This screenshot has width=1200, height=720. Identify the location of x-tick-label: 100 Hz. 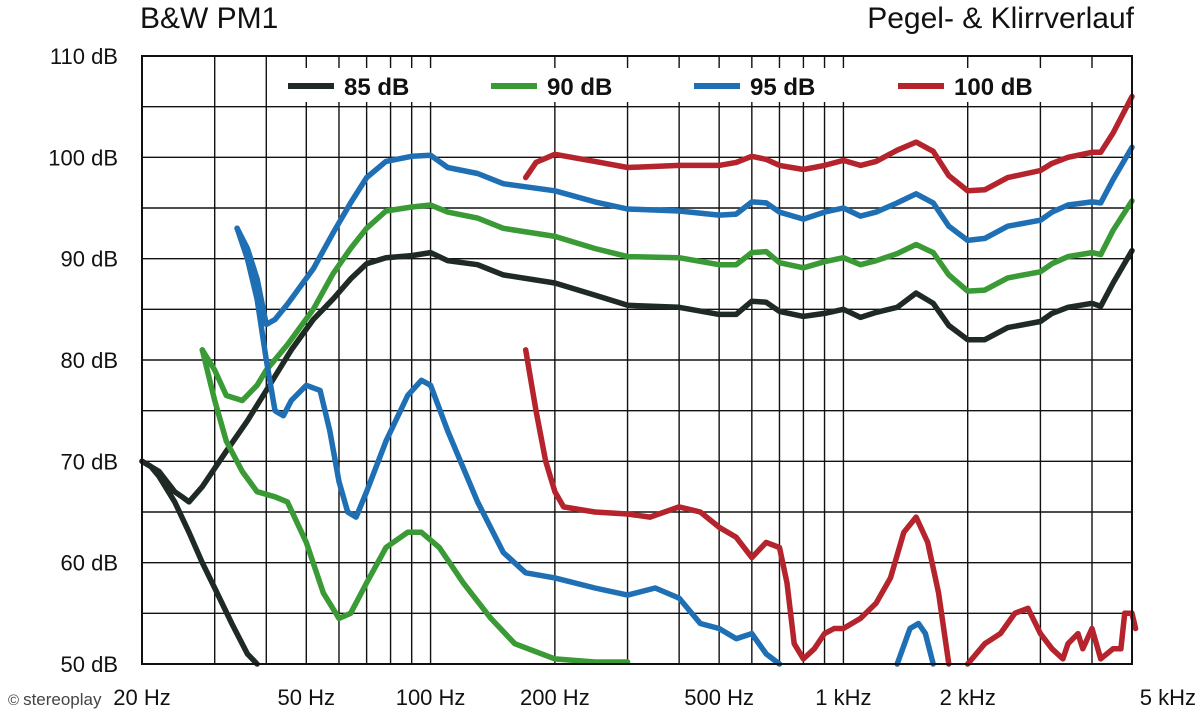
(431, 697).